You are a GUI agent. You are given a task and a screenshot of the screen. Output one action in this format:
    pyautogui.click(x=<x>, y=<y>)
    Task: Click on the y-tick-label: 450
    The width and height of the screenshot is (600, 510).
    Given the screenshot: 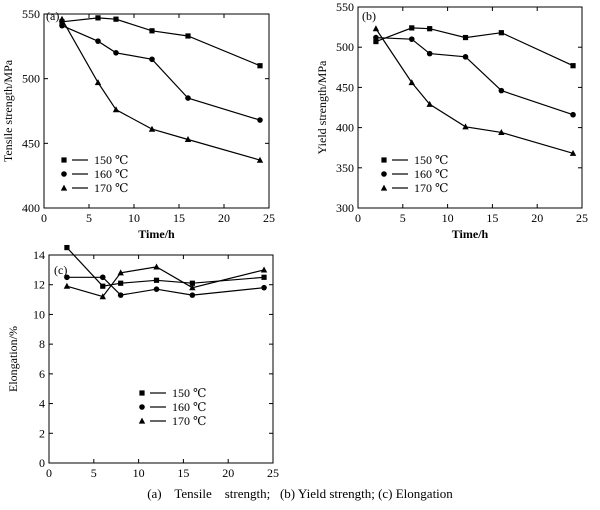 What is the action you would take?
    pyautogui.click(x=31, y=143)
    